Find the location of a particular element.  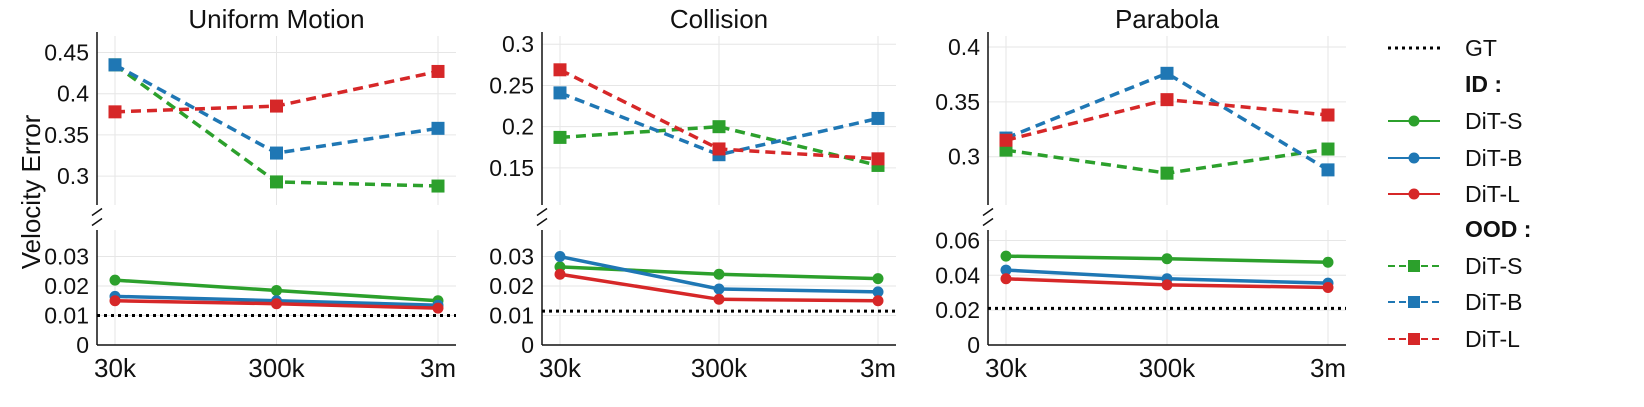

legend-id-header: ID : is located at coordinates (1483, 84).